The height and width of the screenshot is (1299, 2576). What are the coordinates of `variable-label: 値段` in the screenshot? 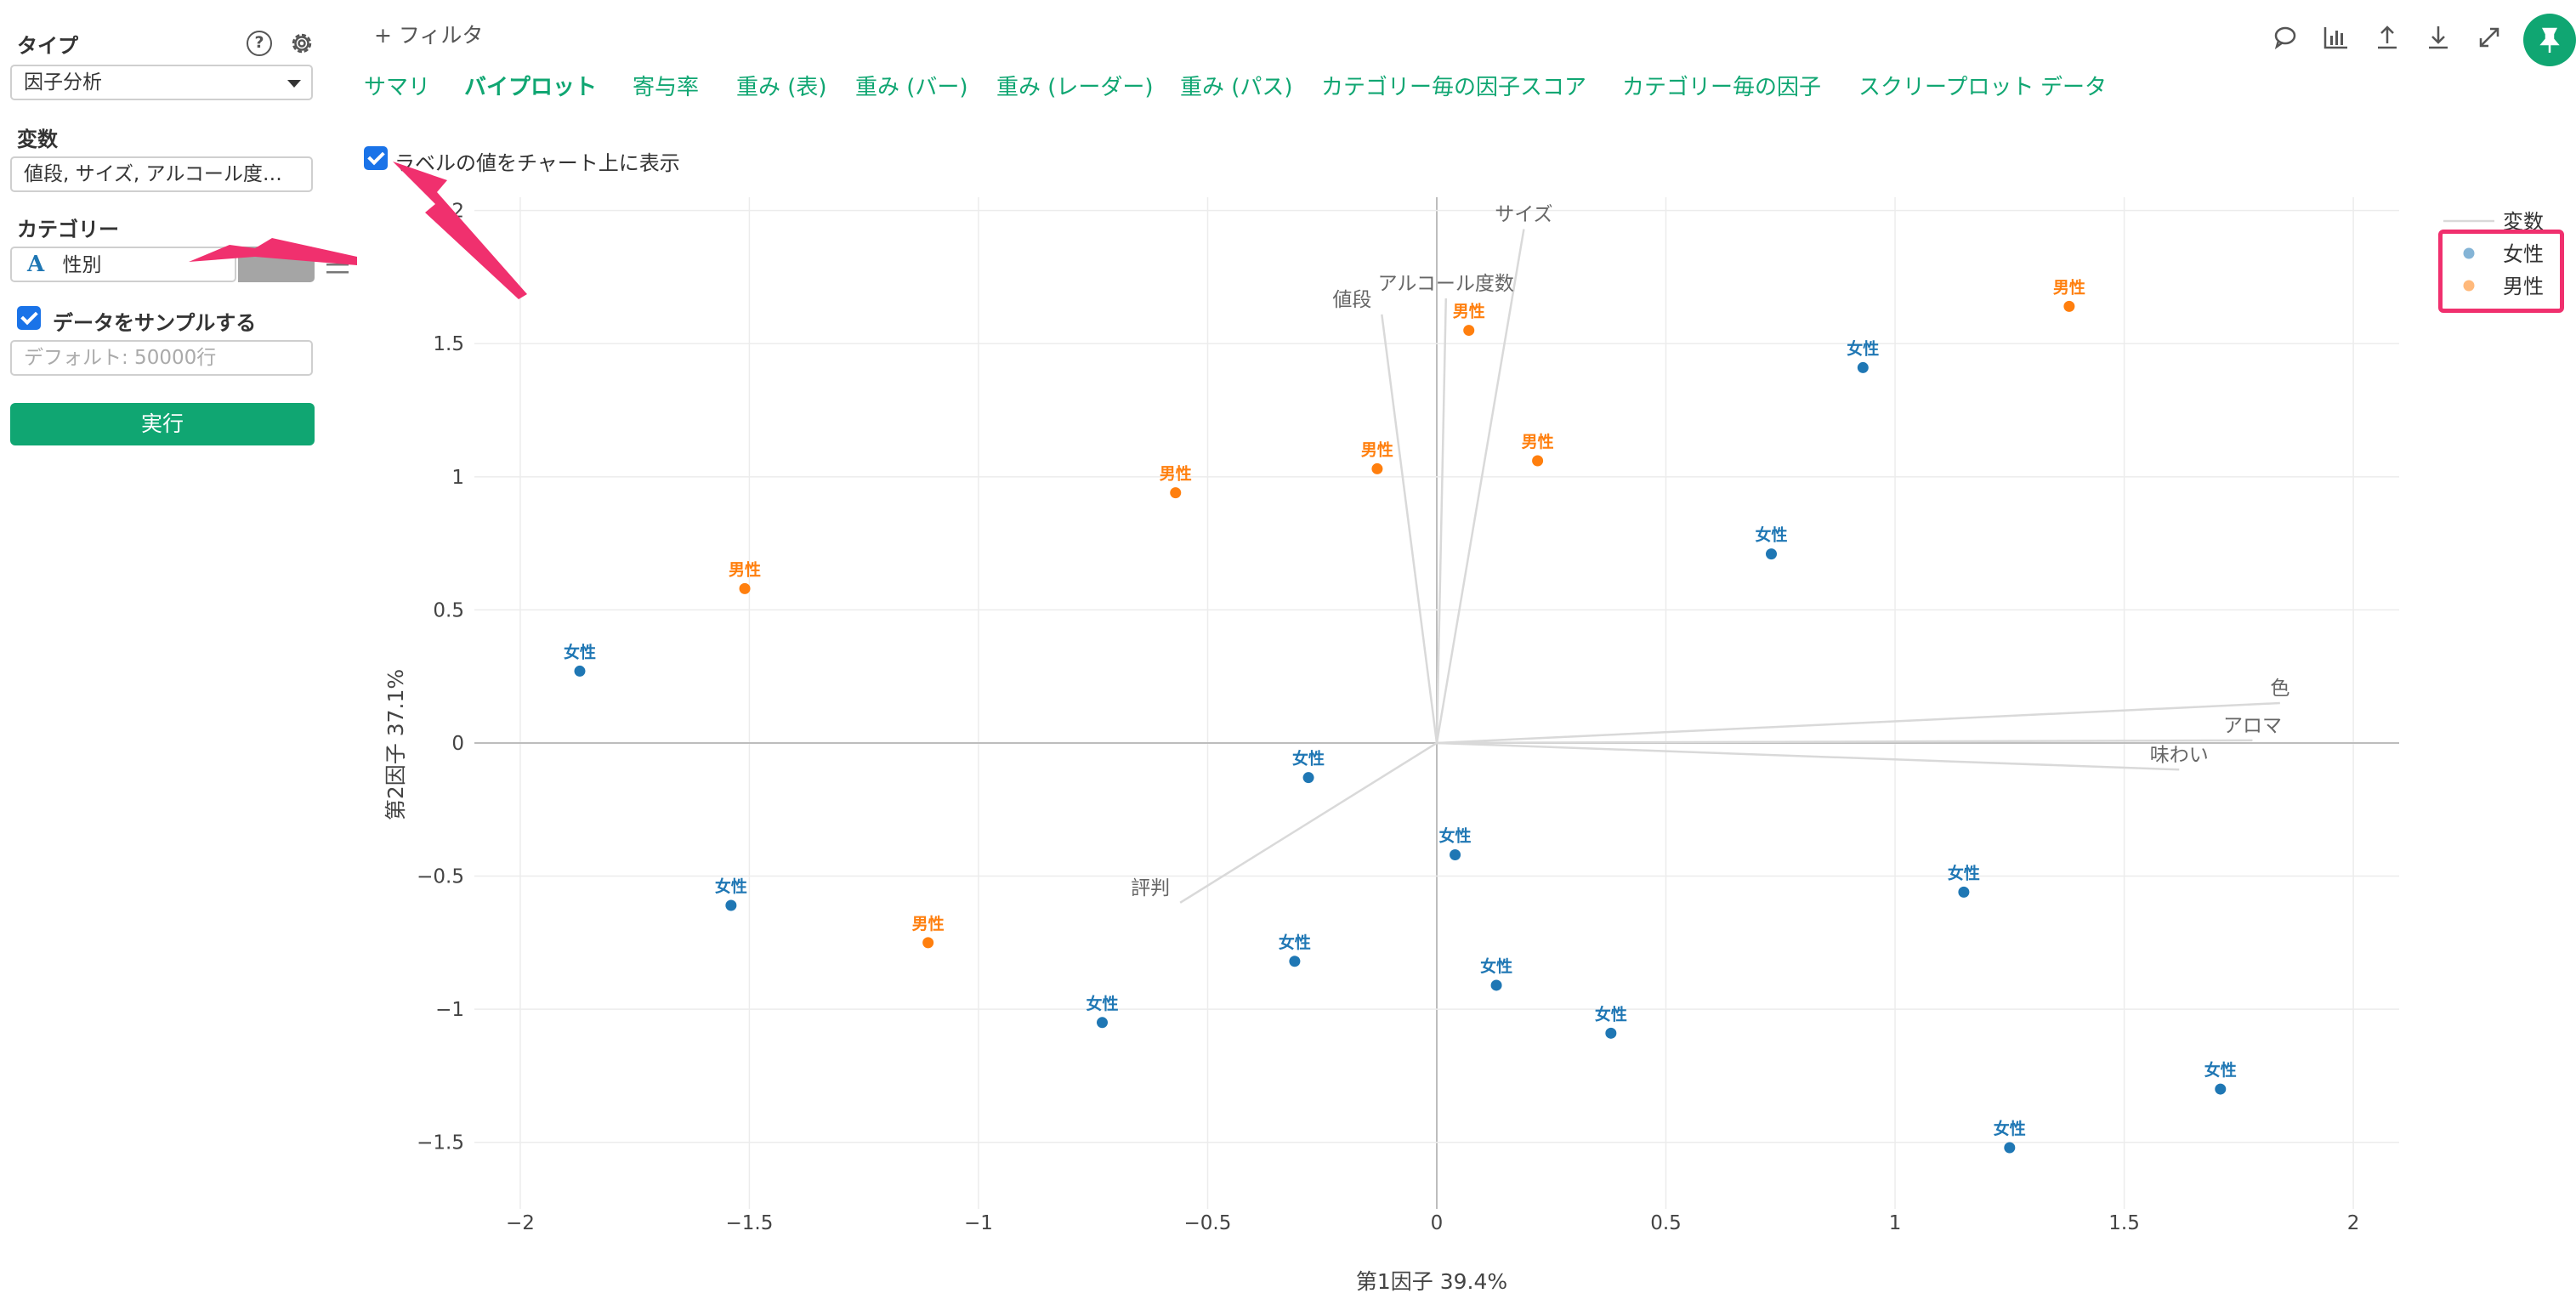 It's located at (1351, 300).